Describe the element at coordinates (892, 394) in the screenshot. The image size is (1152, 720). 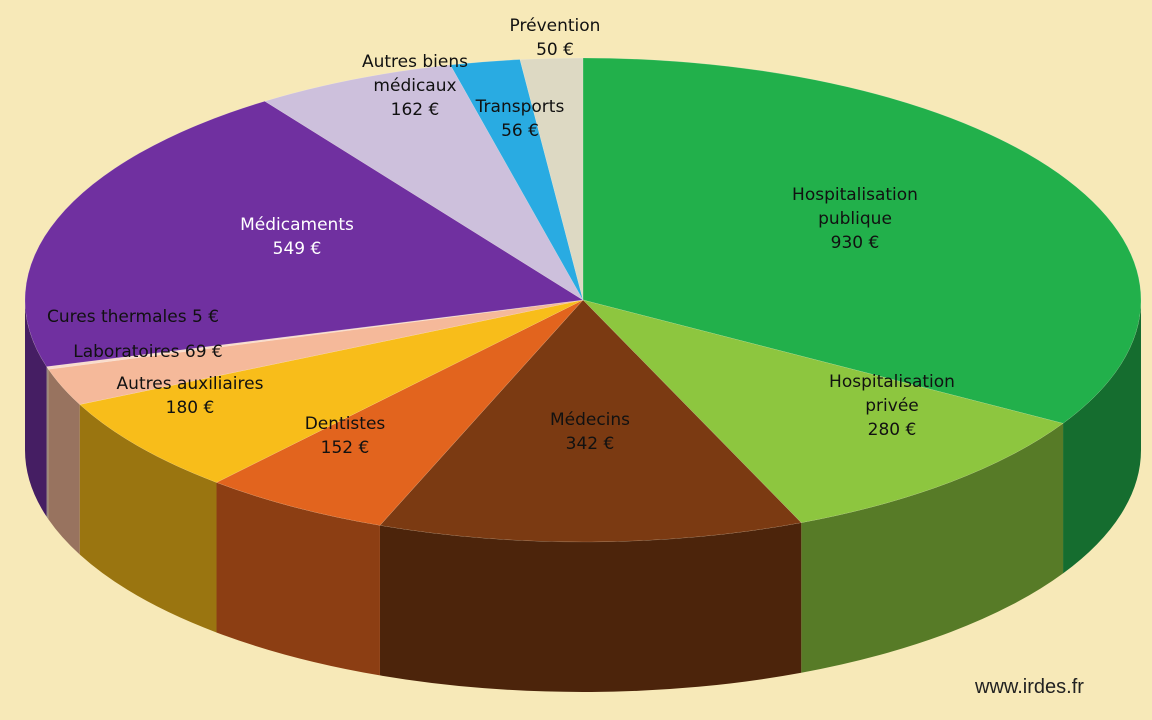
I see `category-name: Hospitalisation privée` at that location.